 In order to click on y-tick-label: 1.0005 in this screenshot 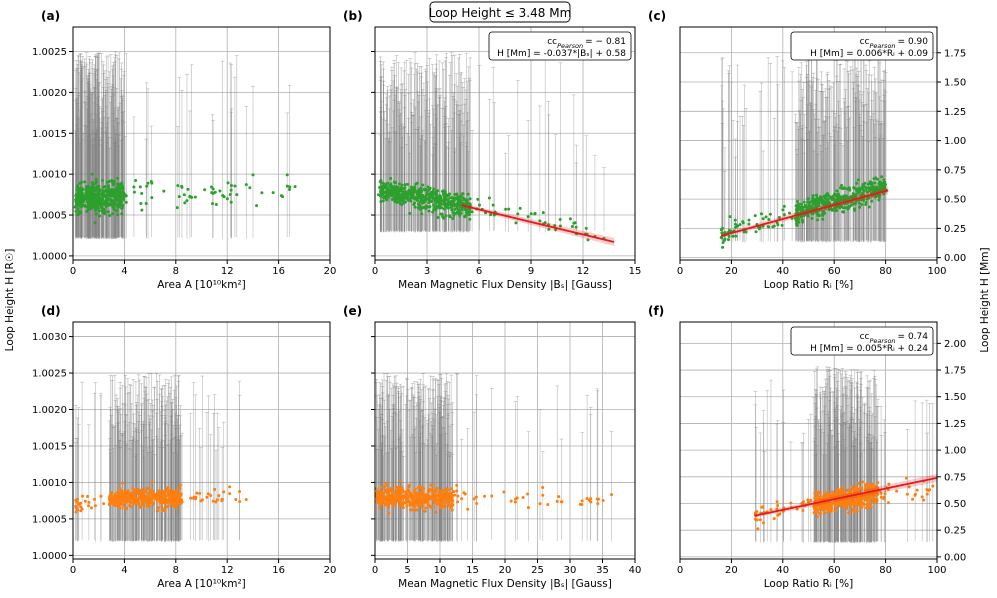, I will do `click(49, 216)`.